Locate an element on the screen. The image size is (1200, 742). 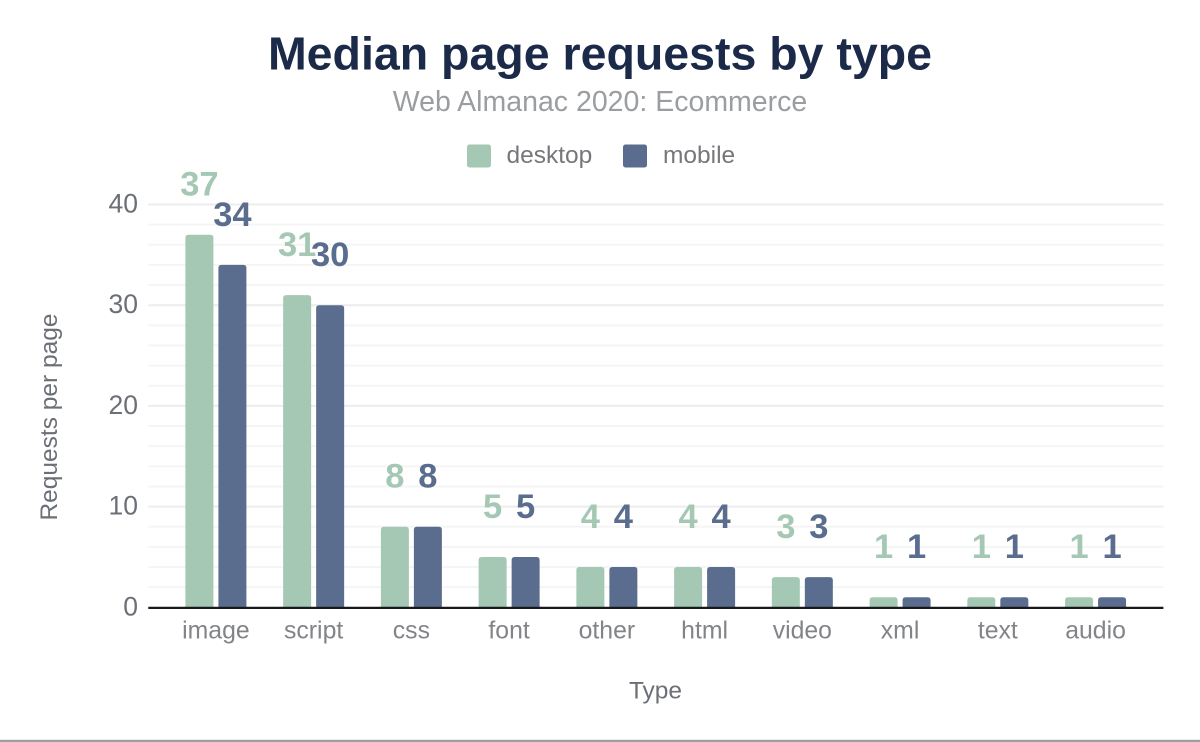
svg-text: Type is located at coordinates (655, 691).